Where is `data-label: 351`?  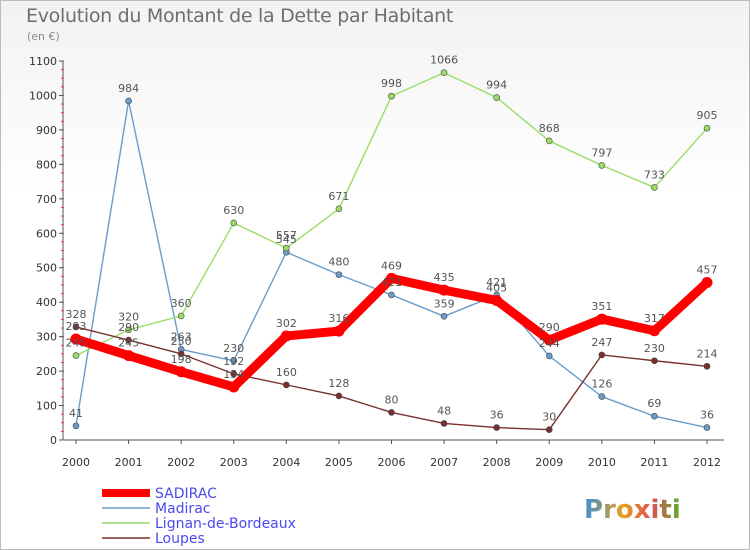 data-label: 351 is located at coordinates (601, 306).